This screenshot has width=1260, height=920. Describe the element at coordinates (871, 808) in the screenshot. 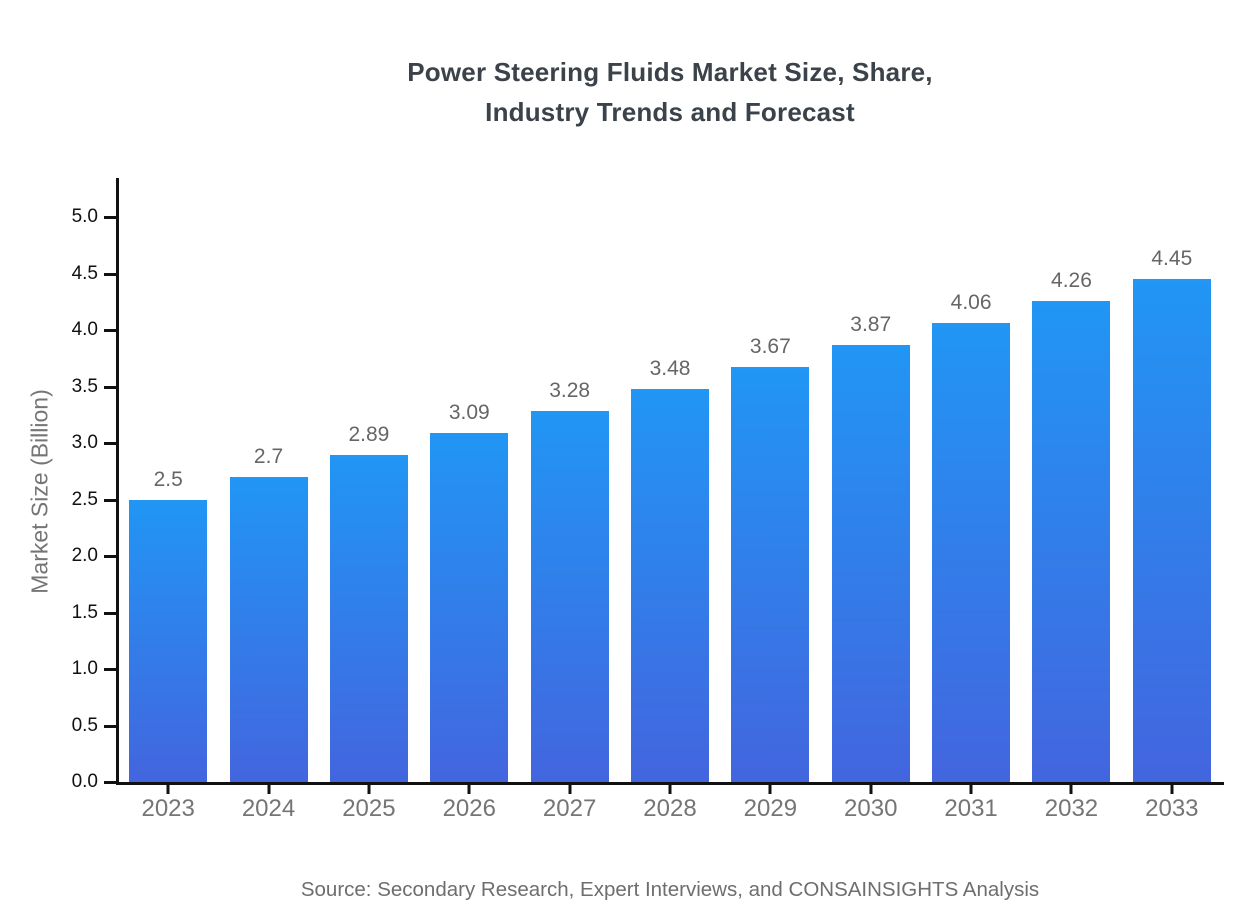

I see `x-tick-label-2030: 2030` at that location.